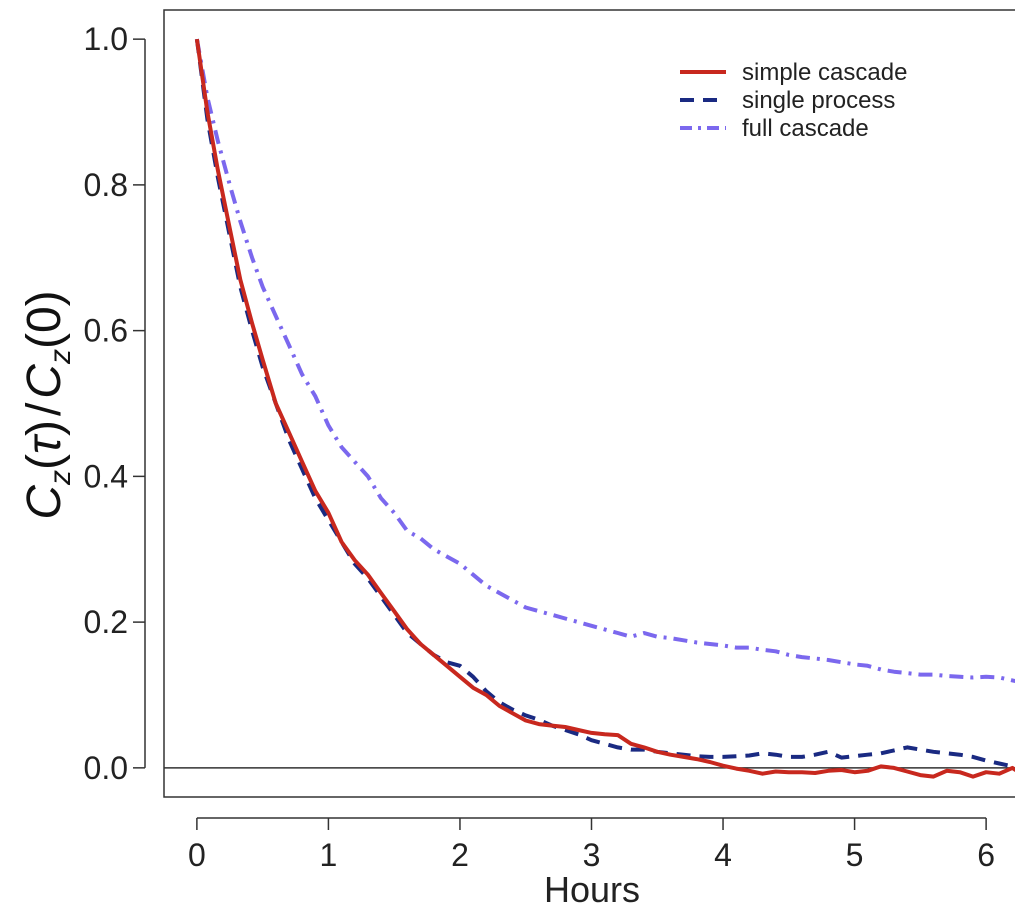  What do you see at coordinates (723, 855) in the screenshot?
I see `x-tick-label: 4` at bounding box center [723, 855].